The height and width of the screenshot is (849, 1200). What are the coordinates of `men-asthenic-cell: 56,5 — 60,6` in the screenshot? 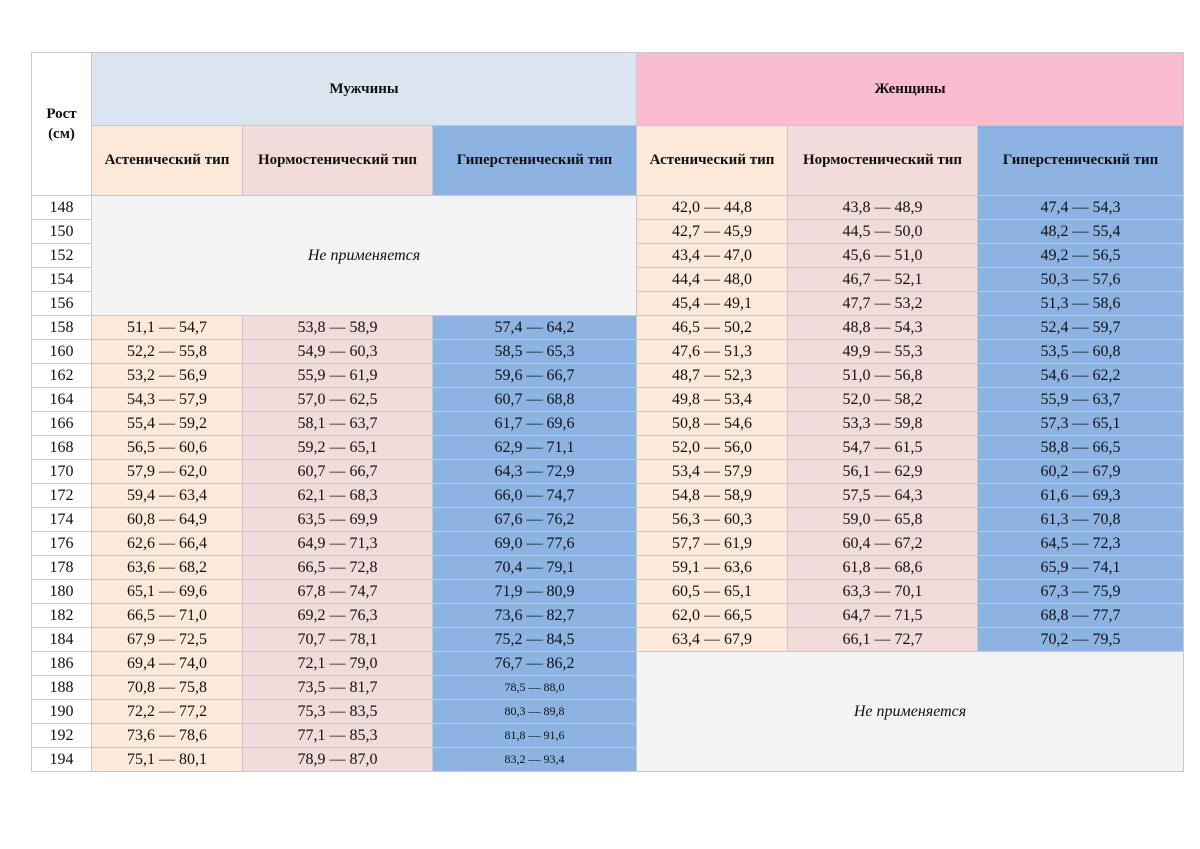 It's located at (167, 447).